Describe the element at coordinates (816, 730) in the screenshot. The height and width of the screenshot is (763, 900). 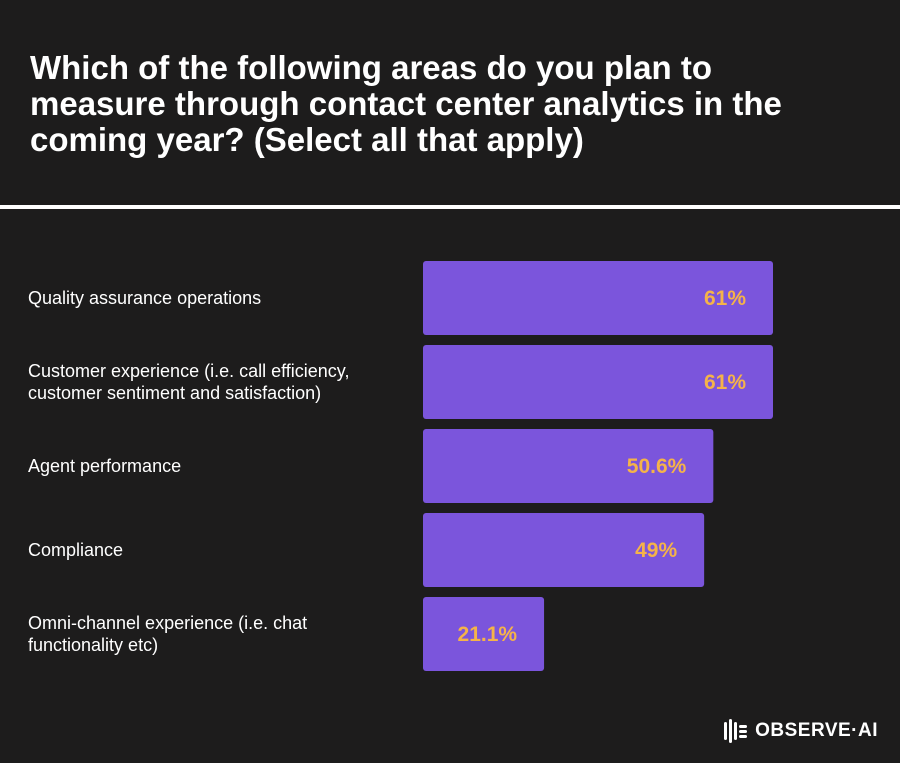
I see `brand-name: OBSERVE·AI` at that location.